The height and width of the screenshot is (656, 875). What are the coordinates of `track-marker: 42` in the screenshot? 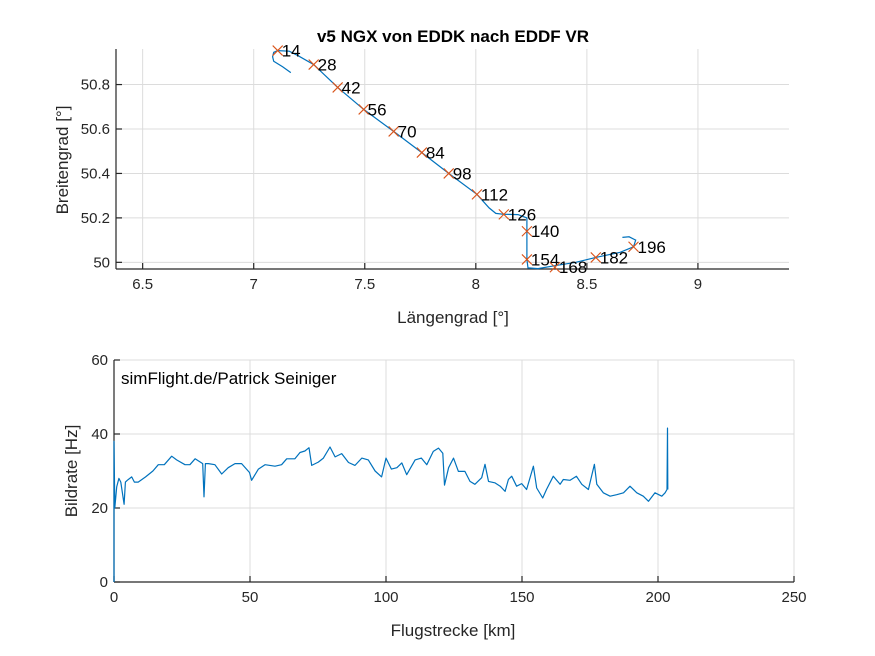 It's located at (346, 87).